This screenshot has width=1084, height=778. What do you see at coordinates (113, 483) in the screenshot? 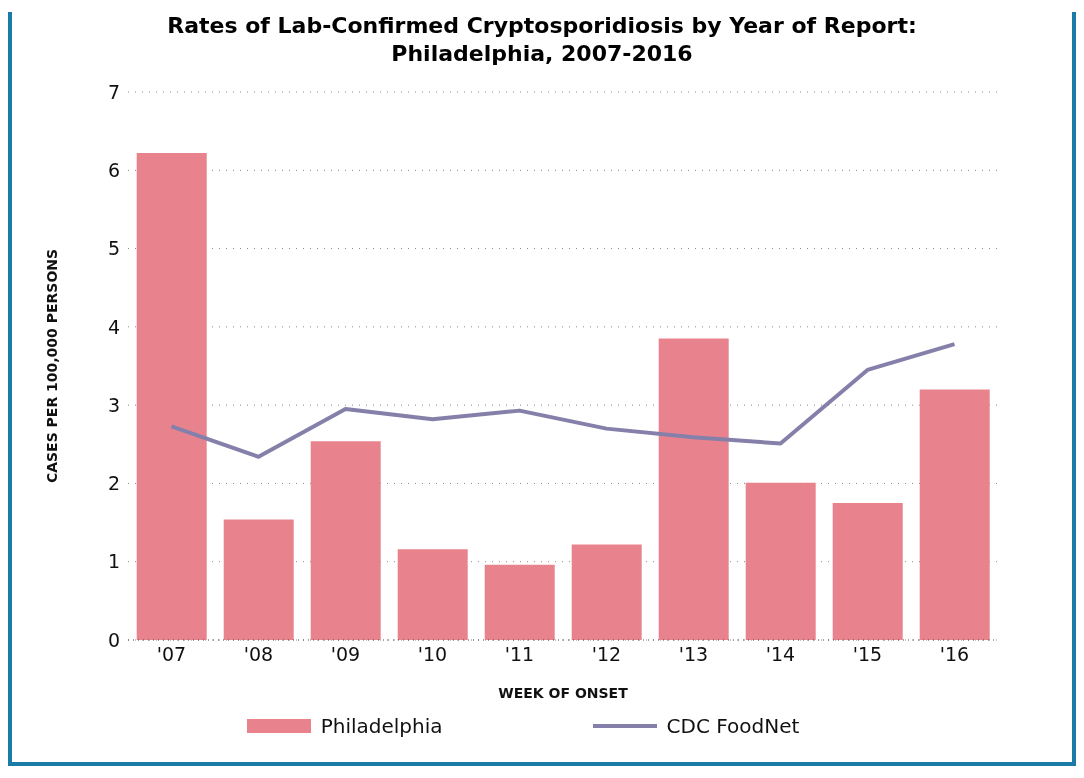
I see `y-tick-label: 2` at bounding box center [113, 483].